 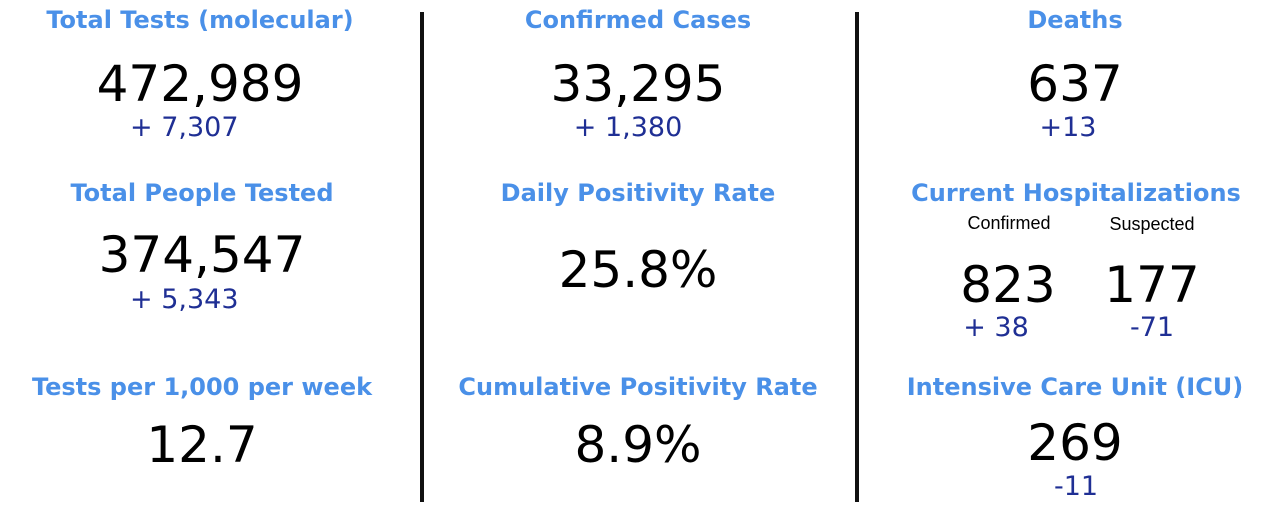 What do you see at coordinates (1152, 285) in the screenshot?
I see `hosp-suspected-value: 177` at bounding box center [1152, 285].